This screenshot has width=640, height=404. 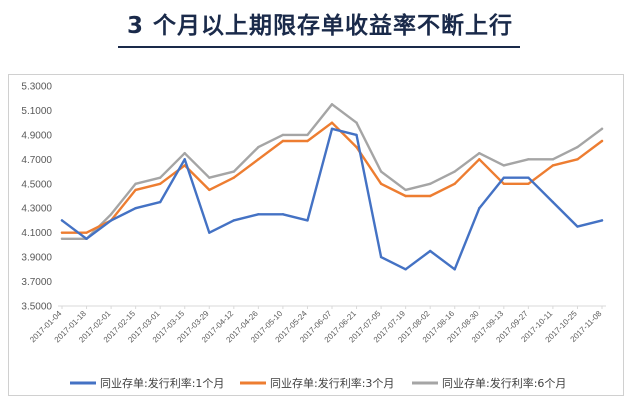 What do you see at coordinates (36, 258) in the screenshot?
I see `y-tick-label: 3.9000` at bounding box center [36, 258].